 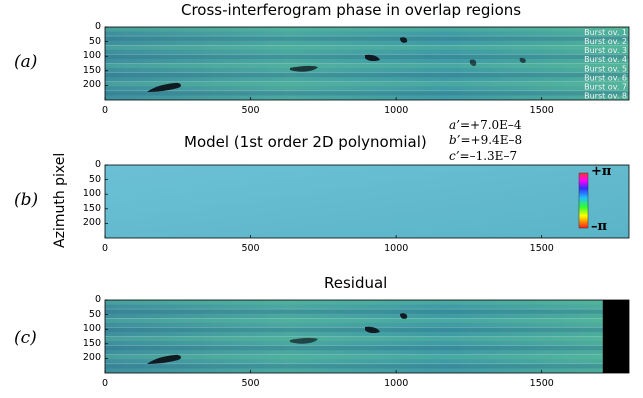 I want to click on panel-b-title: Model (1st order 2D polynomial), so click(x=305, y=142).